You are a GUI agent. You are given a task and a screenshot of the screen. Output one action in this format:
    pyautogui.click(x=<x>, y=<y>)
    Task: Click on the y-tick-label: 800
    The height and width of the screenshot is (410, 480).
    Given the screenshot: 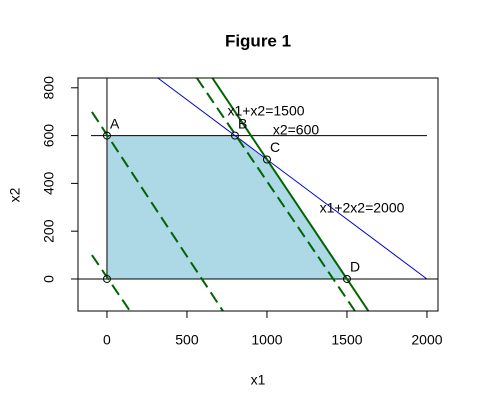 What is the action you would take?
    pyautogui.click(x=49, y=88)
    